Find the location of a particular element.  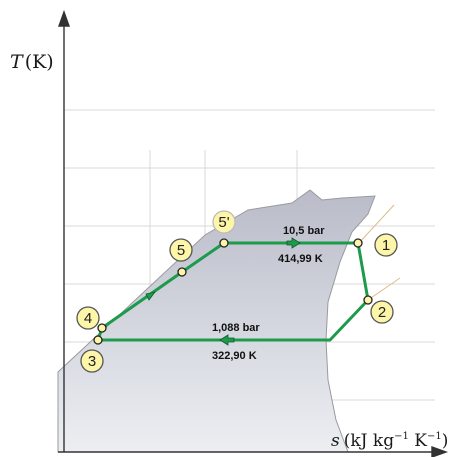

state-2-label: 2 is located at coordinates (382, 312).